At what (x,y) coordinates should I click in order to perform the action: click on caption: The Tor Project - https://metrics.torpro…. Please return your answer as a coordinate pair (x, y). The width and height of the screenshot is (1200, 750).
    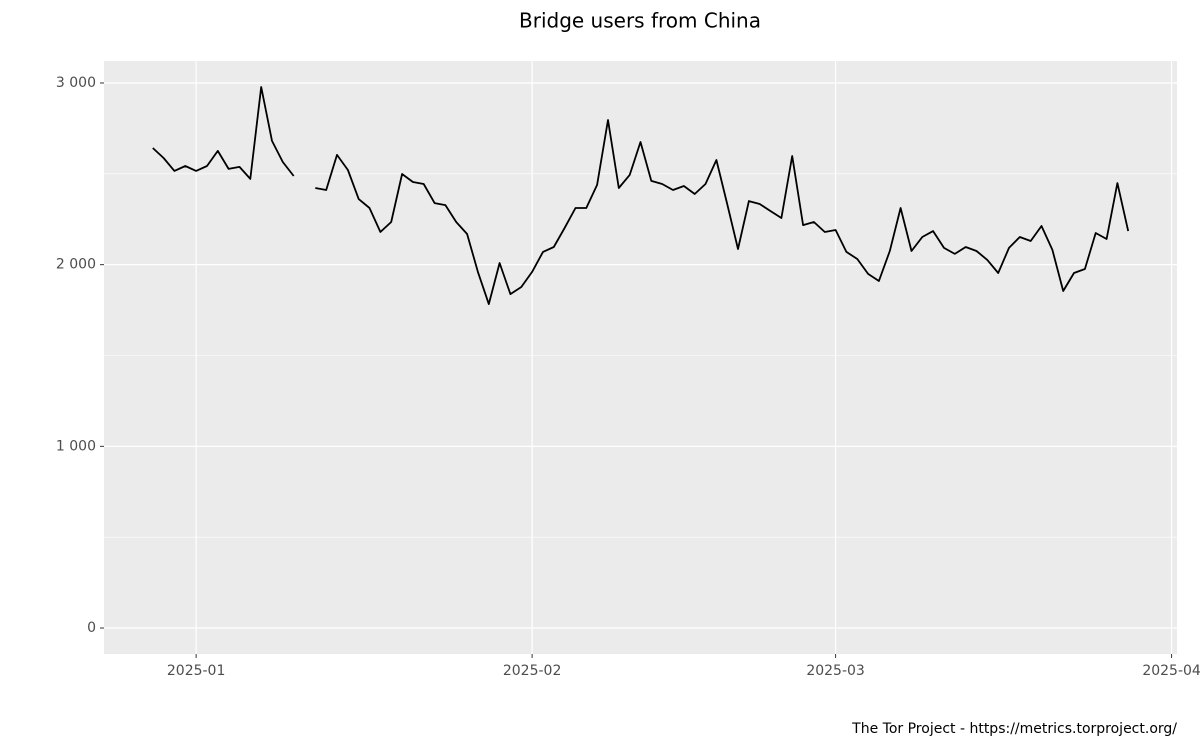
    Looking at the image, I should click on (1014, 729).